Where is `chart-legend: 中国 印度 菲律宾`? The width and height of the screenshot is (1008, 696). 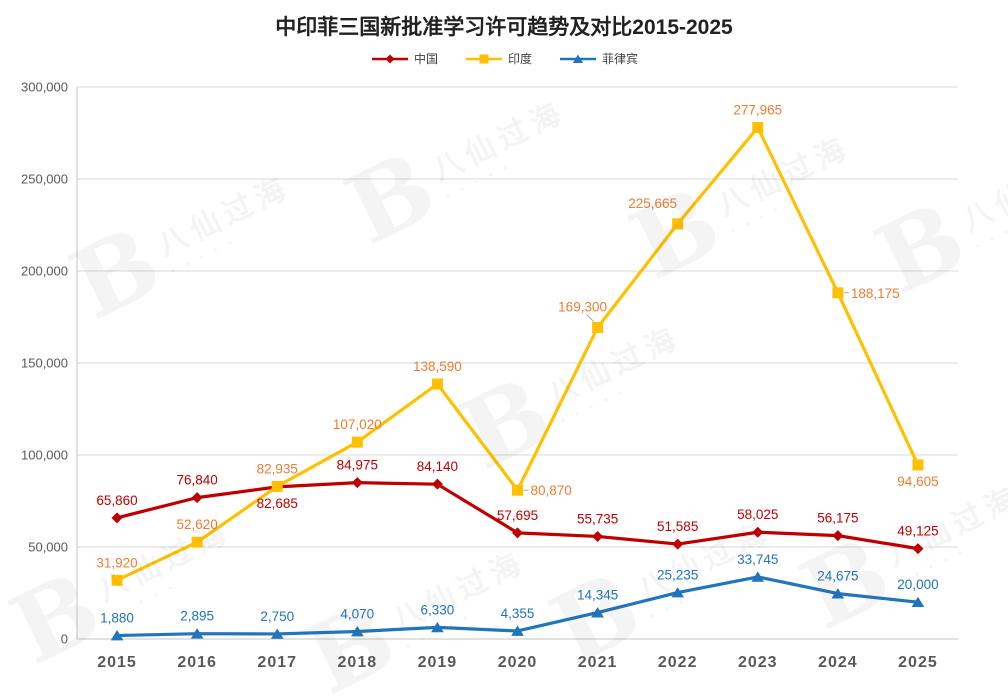
chart-legend: 中国 印度 菲律宾 is located at coordinates (504, 58).